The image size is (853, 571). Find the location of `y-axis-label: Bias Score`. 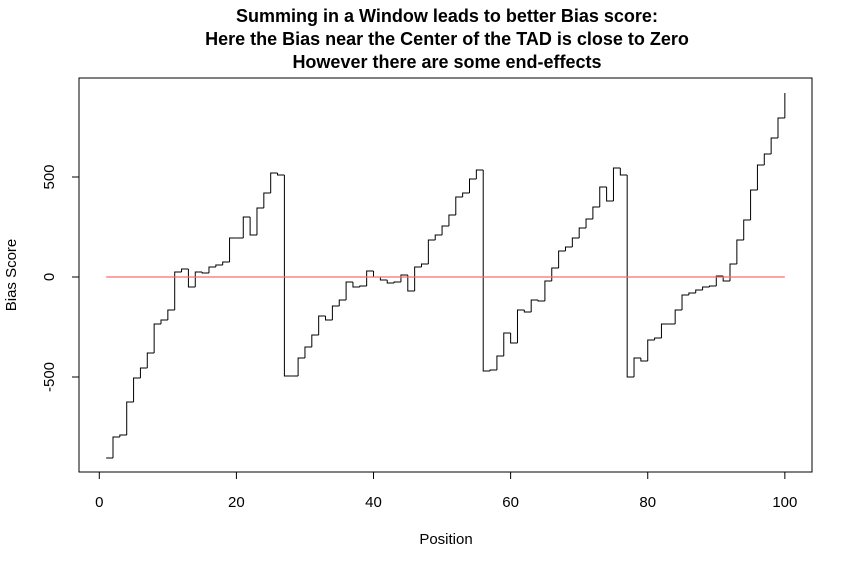

y-axis-label: Bias Score is located at coordinates (11, 275).